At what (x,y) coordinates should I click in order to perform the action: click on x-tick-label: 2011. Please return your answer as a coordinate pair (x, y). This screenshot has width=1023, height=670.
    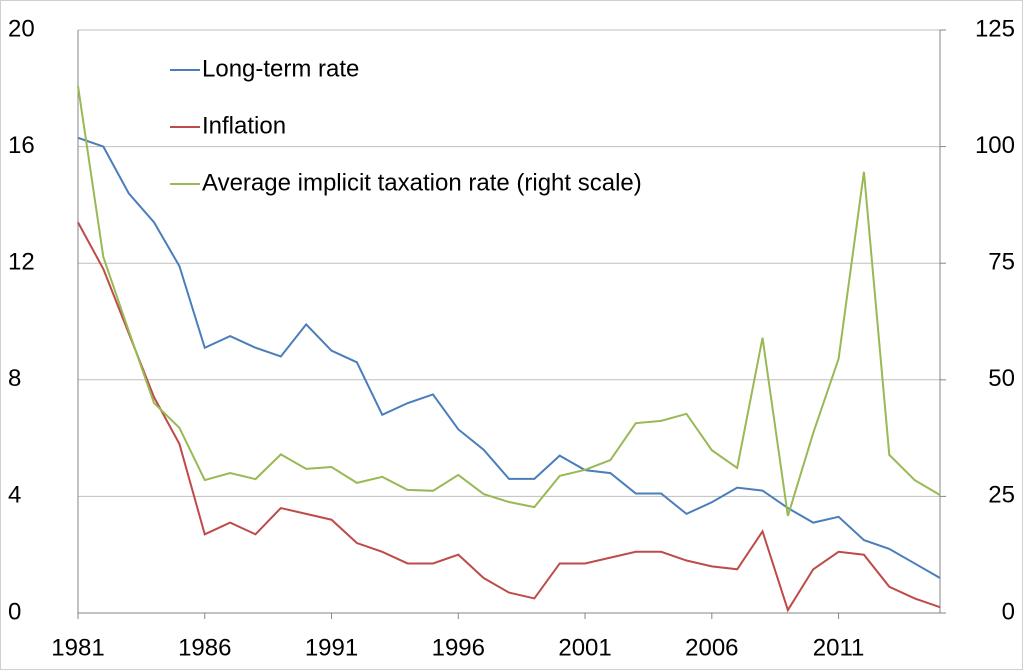
    Looking at the image, I should click on (839, 647).